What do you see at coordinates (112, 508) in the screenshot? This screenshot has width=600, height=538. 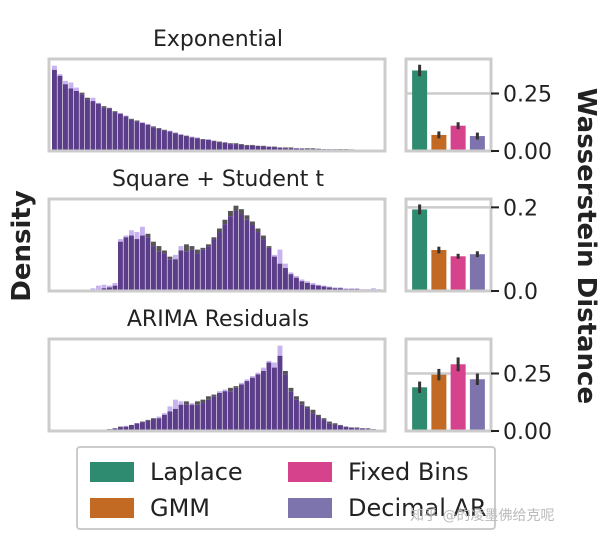 I see `legend-swatch-gmm` at bounding box center [112, 508].